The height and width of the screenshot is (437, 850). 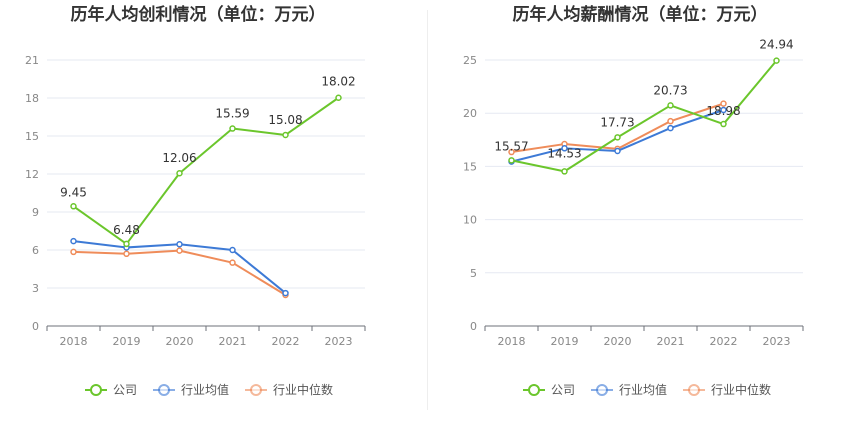 I want to click on y-tick-label: 12, so click(x=32, y=174).